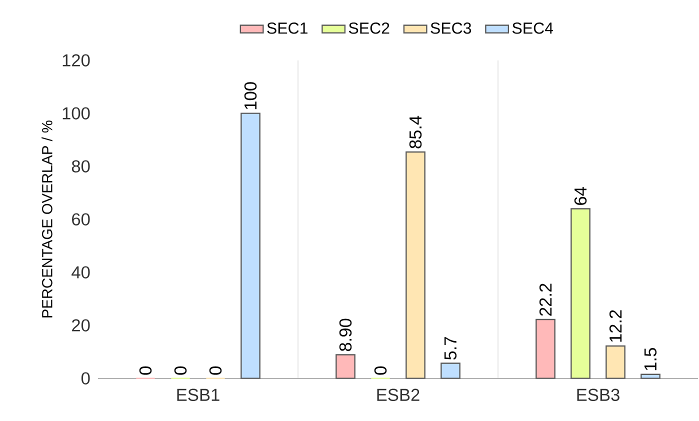  I want to click on legend-label: SEC2, so click(369, 28).